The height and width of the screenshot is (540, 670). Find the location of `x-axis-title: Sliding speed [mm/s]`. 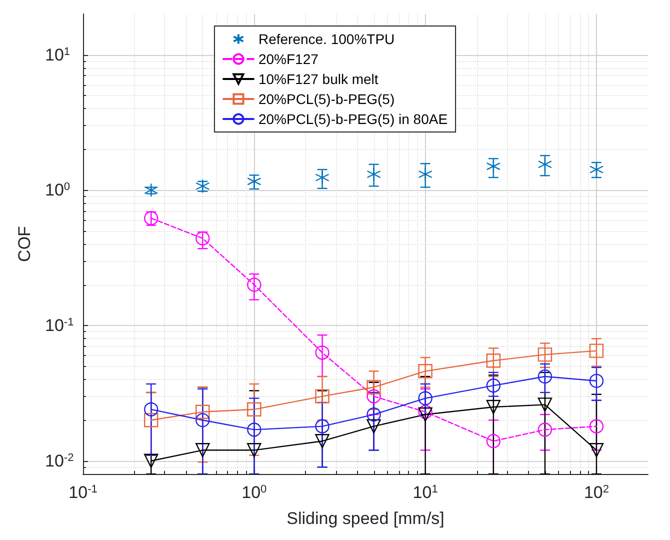

x-axis-title: Sliding speed [mm/s] is located at coordinates (365, 518).